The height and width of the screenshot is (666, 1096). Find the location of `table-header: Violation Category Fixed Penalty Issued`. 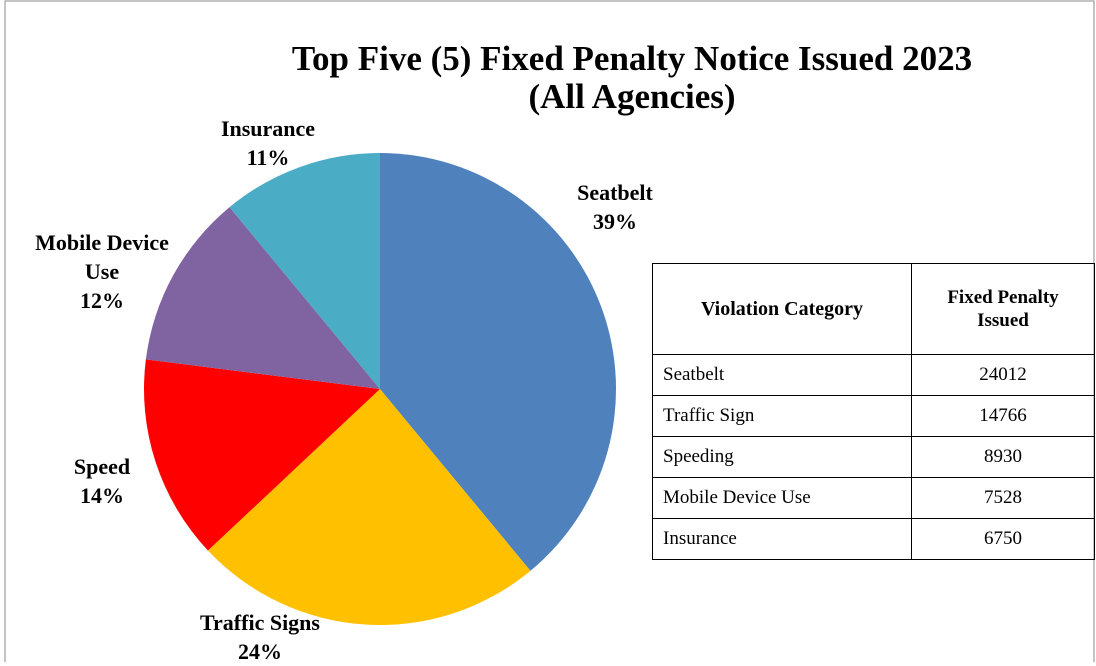

table-header: Violation Category Fixed Penalty Issued is located at coordinates (873, 309).